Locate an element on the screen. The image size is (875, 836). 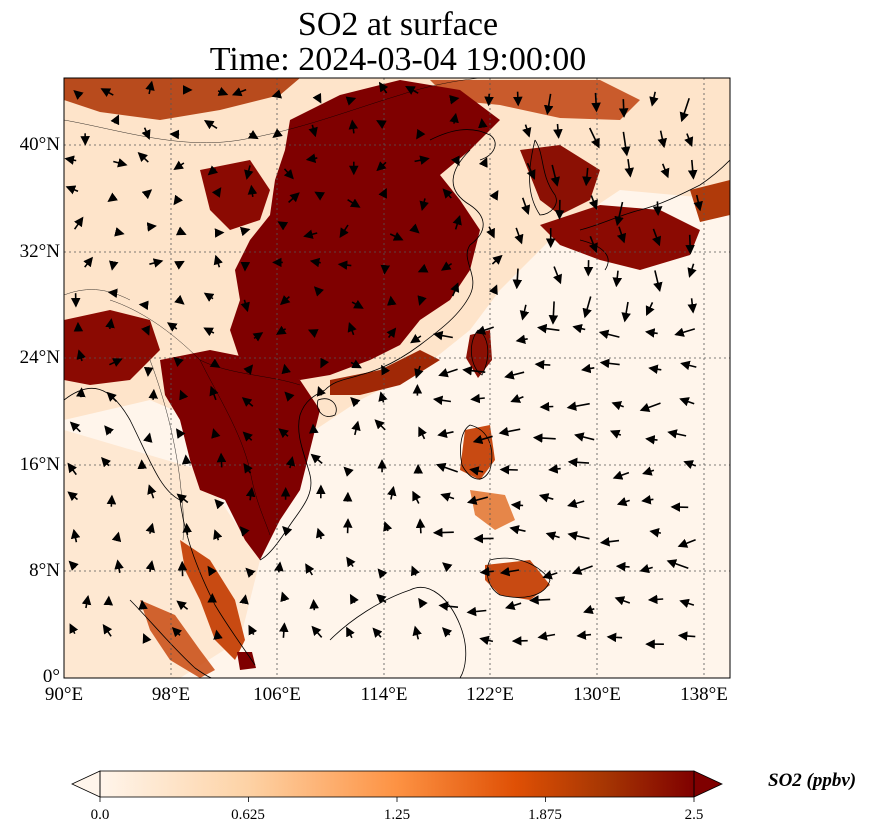
so2-china-plume is located at coordinates (365, 230).